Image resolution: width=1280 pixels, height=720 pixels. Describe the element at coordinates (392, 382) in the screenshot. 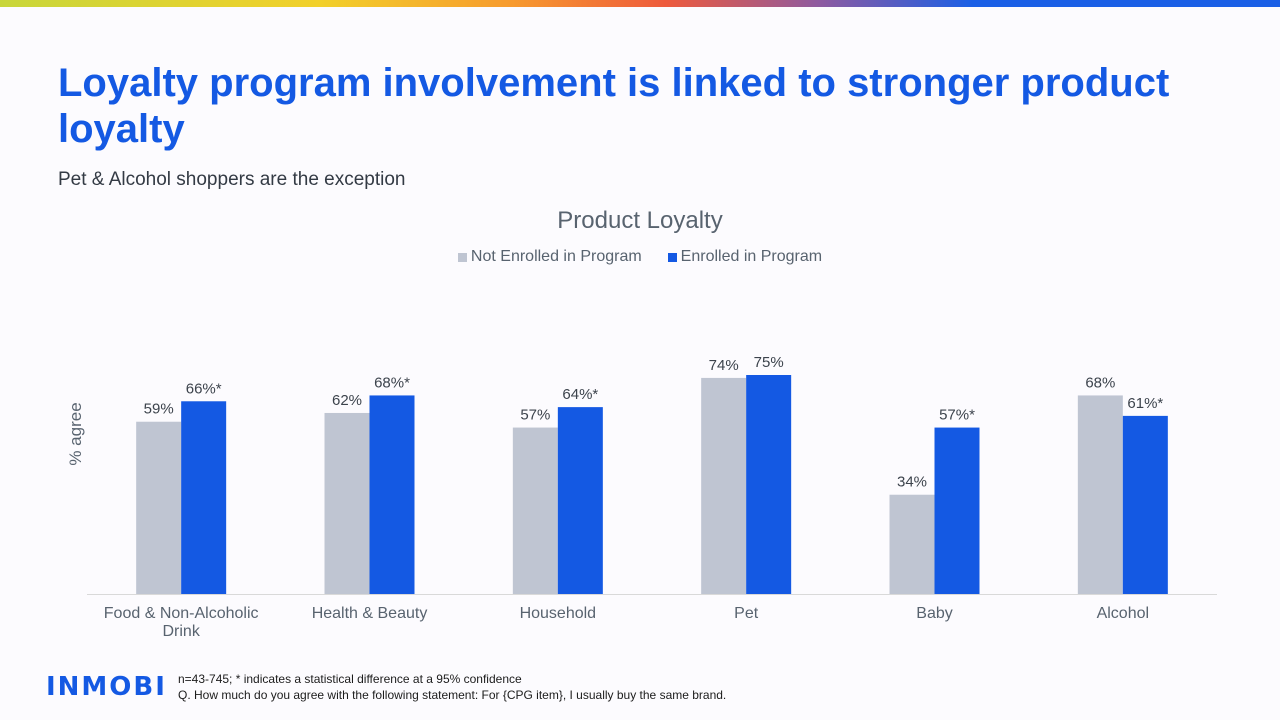

I see `data-label-enrolled-1: 68%*` at that location.